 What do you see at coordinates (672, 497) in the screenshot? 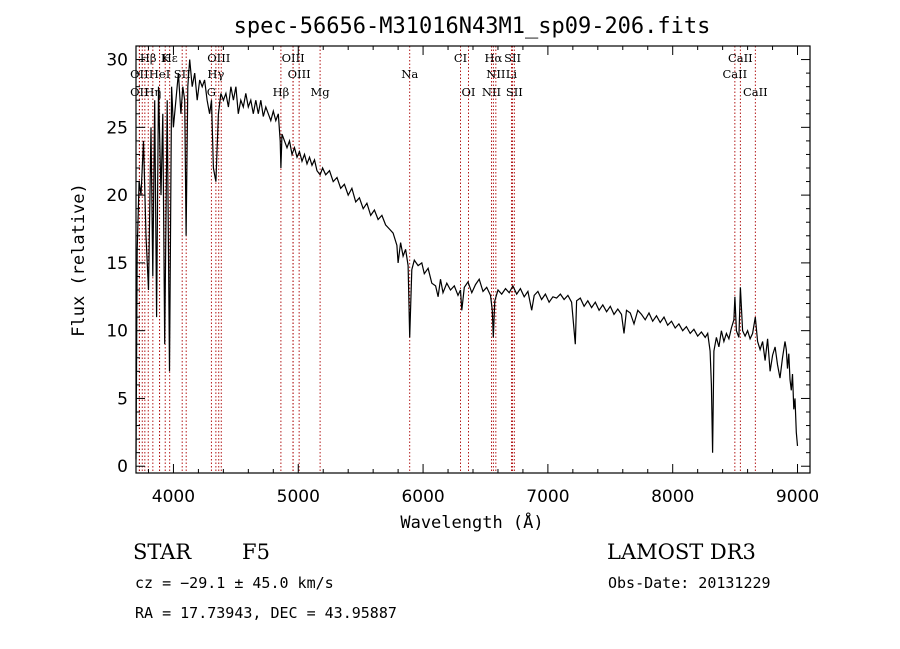
I see `x-tick-label-8000: 8000` at bounding box center [672, 497].